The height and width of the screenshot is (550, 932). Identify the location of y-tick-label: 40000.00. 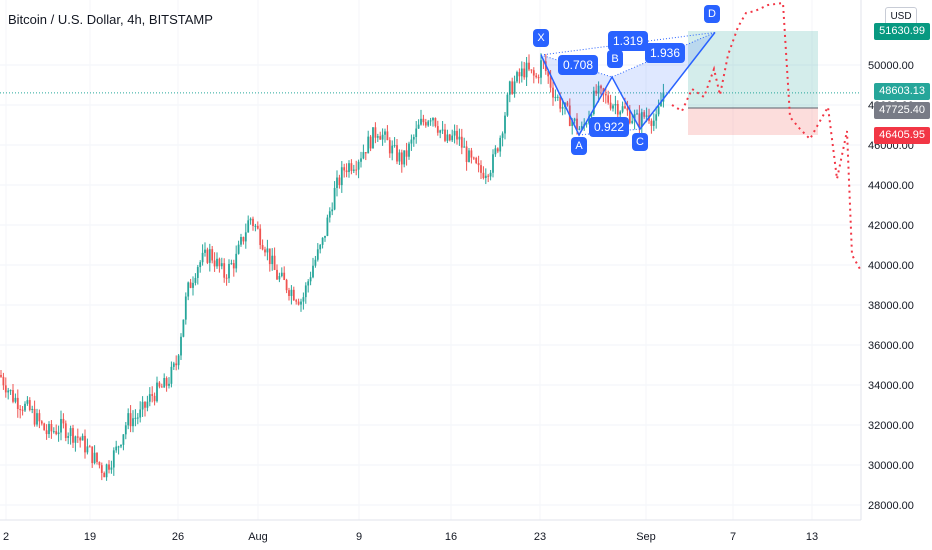
(891, 266).